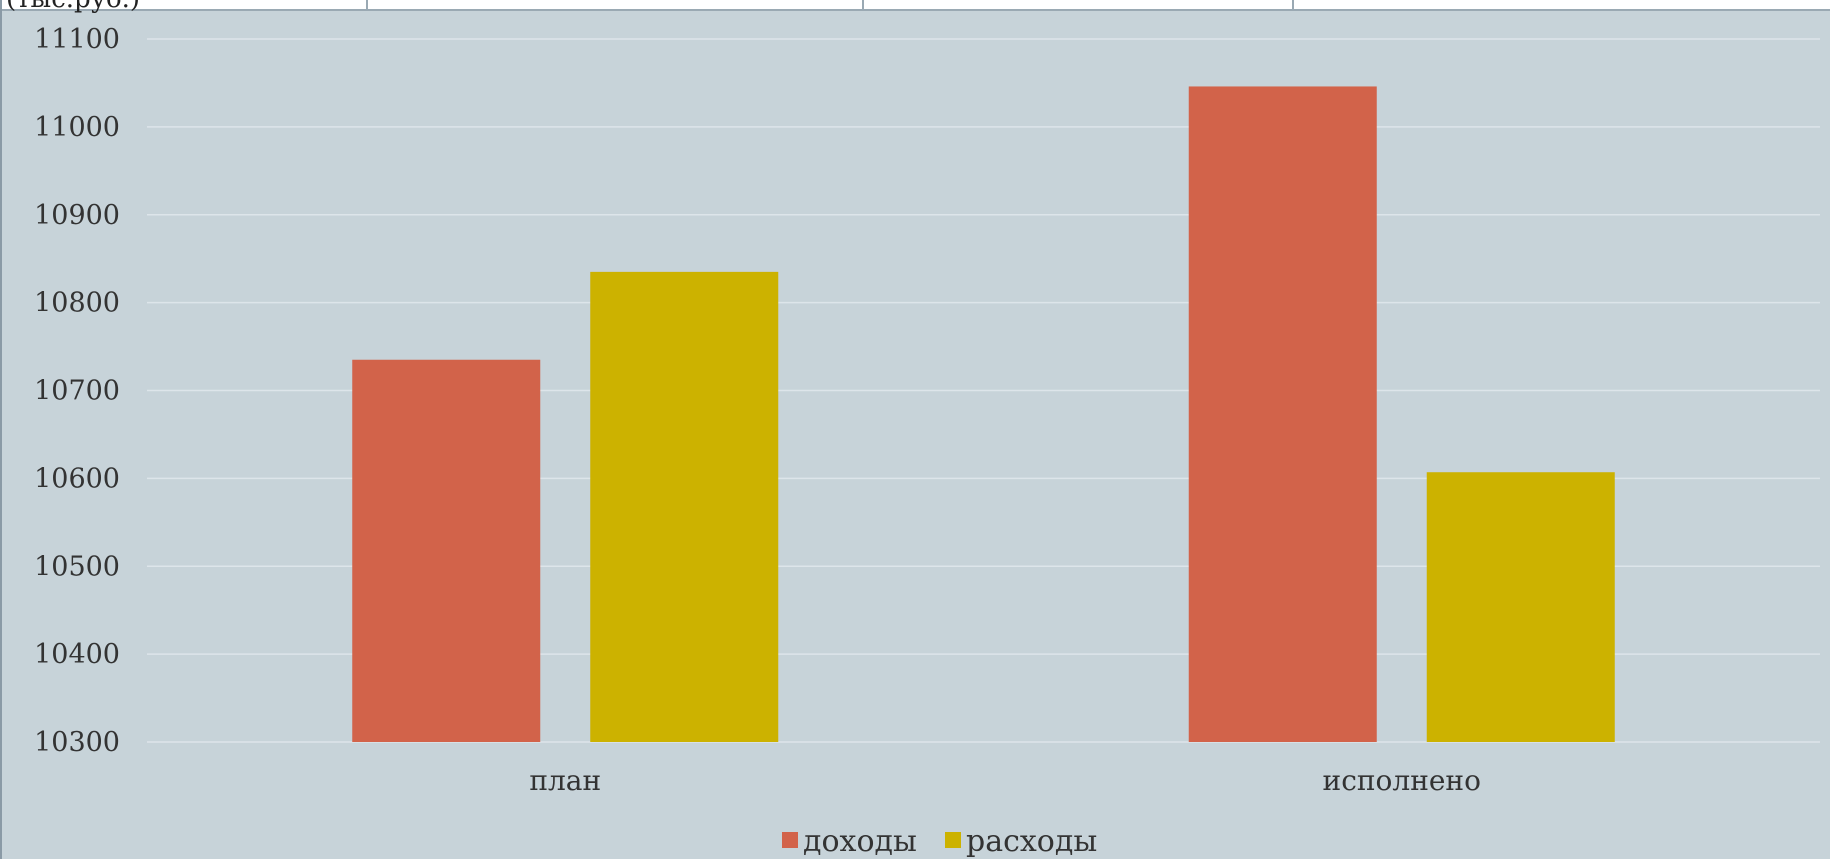 This screenshot has width=1830, height=859. I want to click on y-tick-label: 10600, so click(77, 478).